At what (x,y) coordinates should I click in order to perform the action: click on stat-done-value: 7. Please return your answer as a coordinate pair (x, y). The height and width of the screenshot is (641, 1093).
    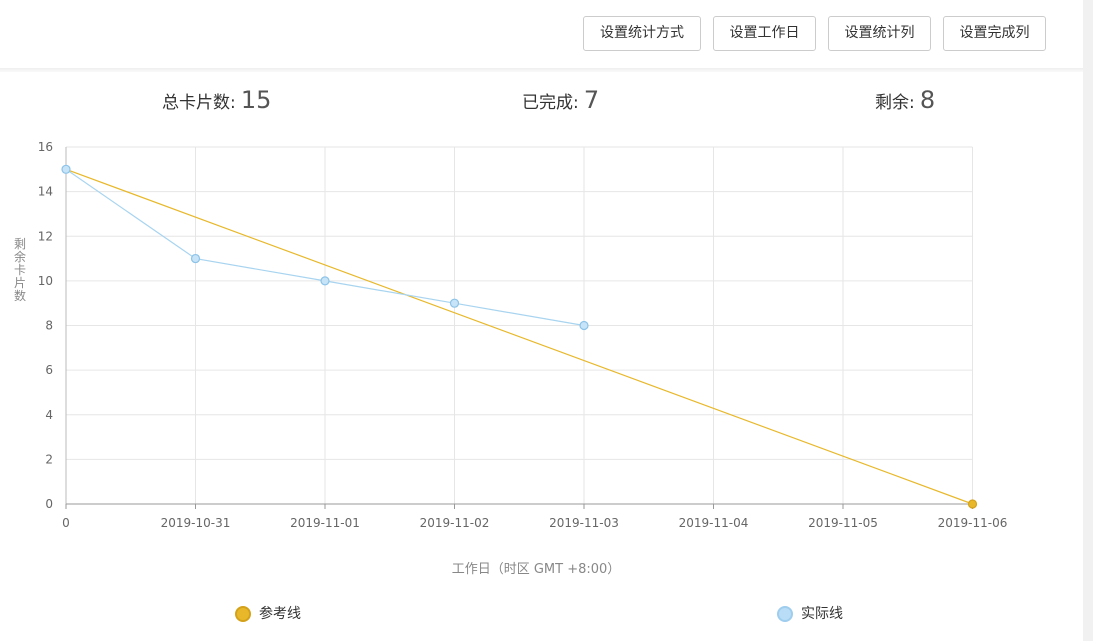
    Looking at the image, I should click on (591, 100).